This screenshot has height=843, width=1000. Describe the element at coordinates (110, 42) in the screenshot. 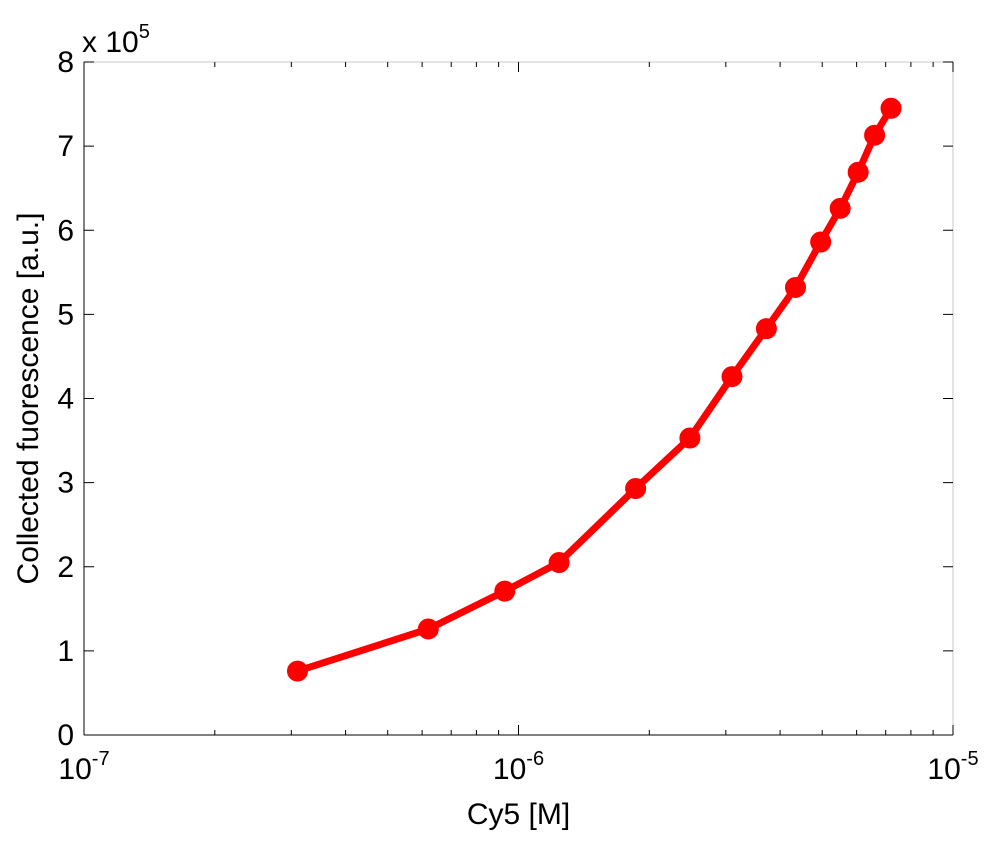

I see `y-multiplier-prefix: x 10` at that location.